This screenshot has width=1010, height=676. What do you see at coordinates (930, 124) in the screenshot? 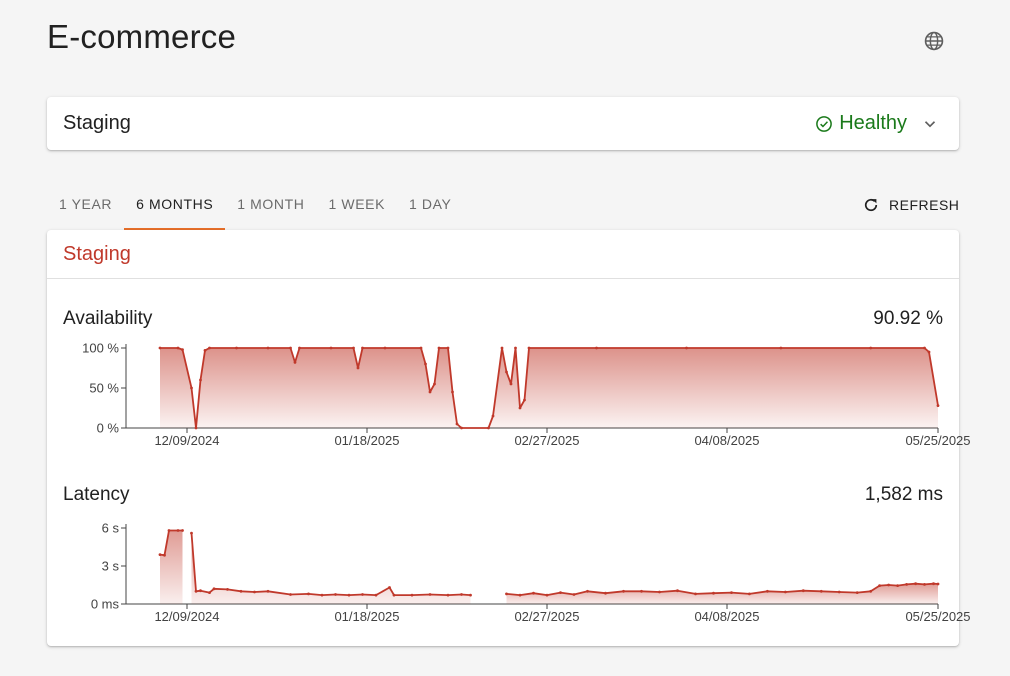
I see `chevron-down-icon` at bounding box center [930, 124].